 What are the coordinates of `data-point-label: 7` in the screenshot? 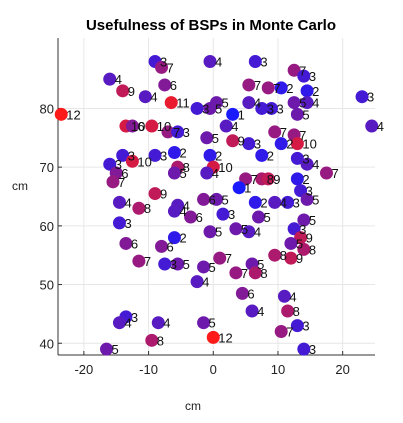 It's located at (170, 67).